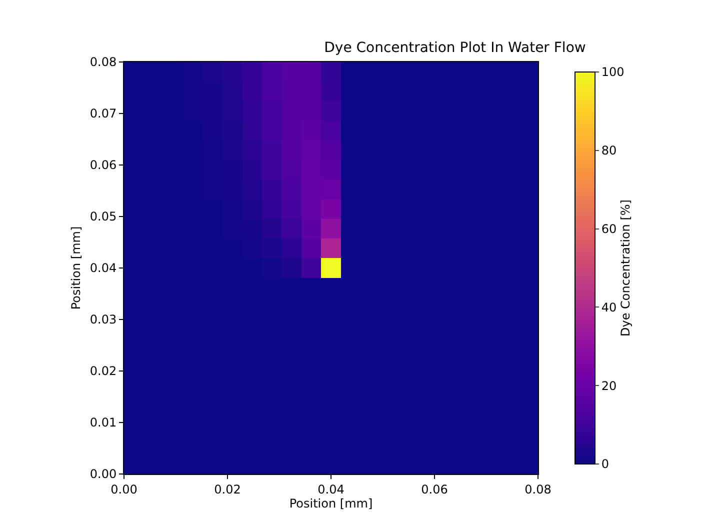  I want to click on x-axis-title: Position [mm], so click(331, 503).